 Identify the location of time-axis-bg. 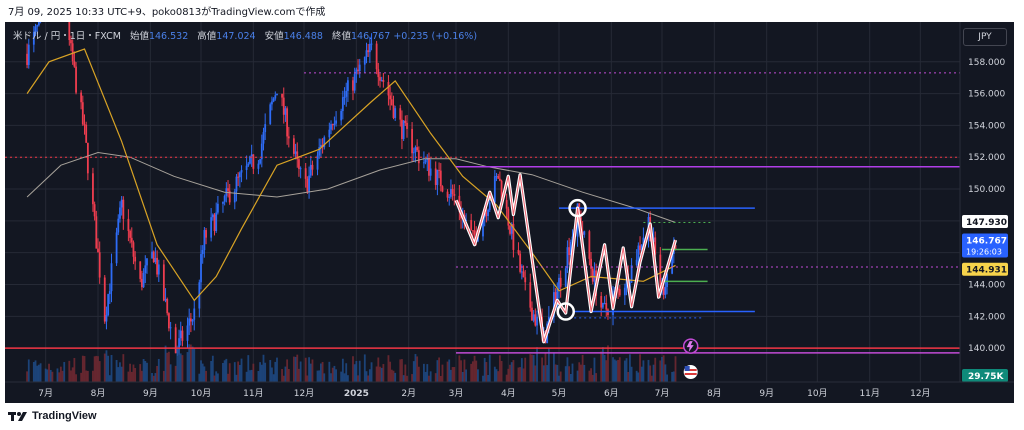
(509, 392).